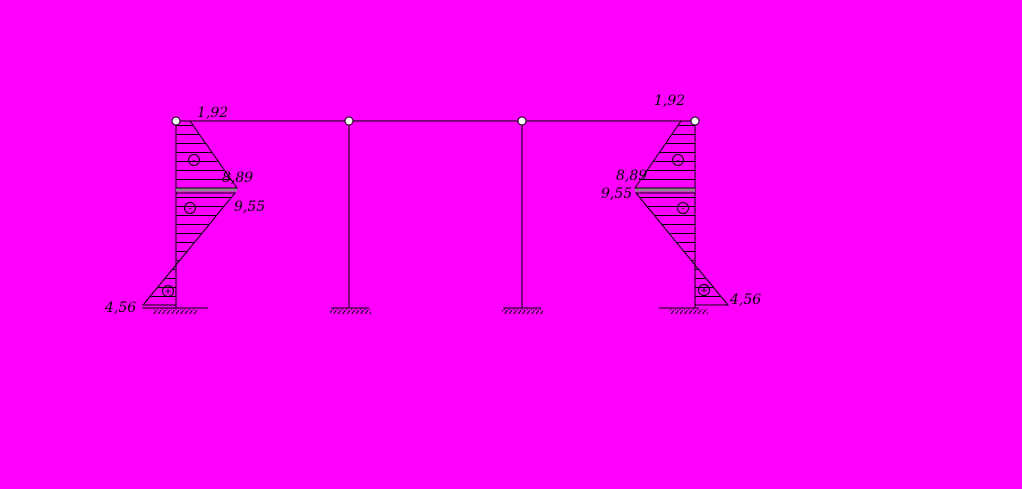  I want to click on moment-area-right-top, so click(665, 154).